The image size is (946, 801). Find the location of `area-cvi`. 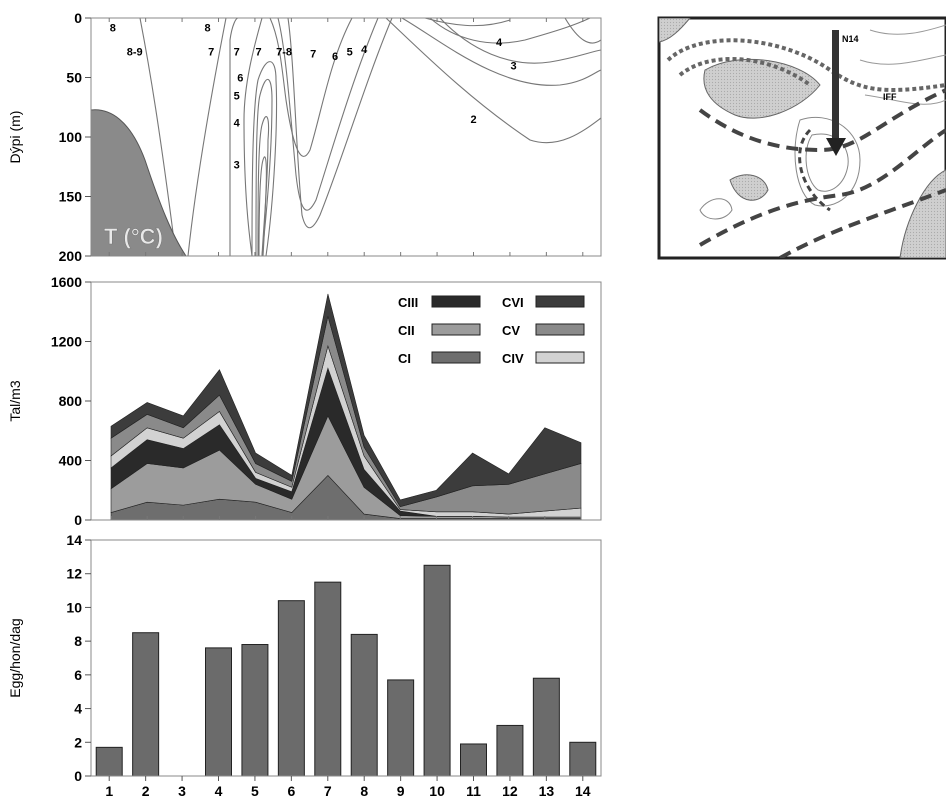

area-cvi is located at coordinates (346, 400).